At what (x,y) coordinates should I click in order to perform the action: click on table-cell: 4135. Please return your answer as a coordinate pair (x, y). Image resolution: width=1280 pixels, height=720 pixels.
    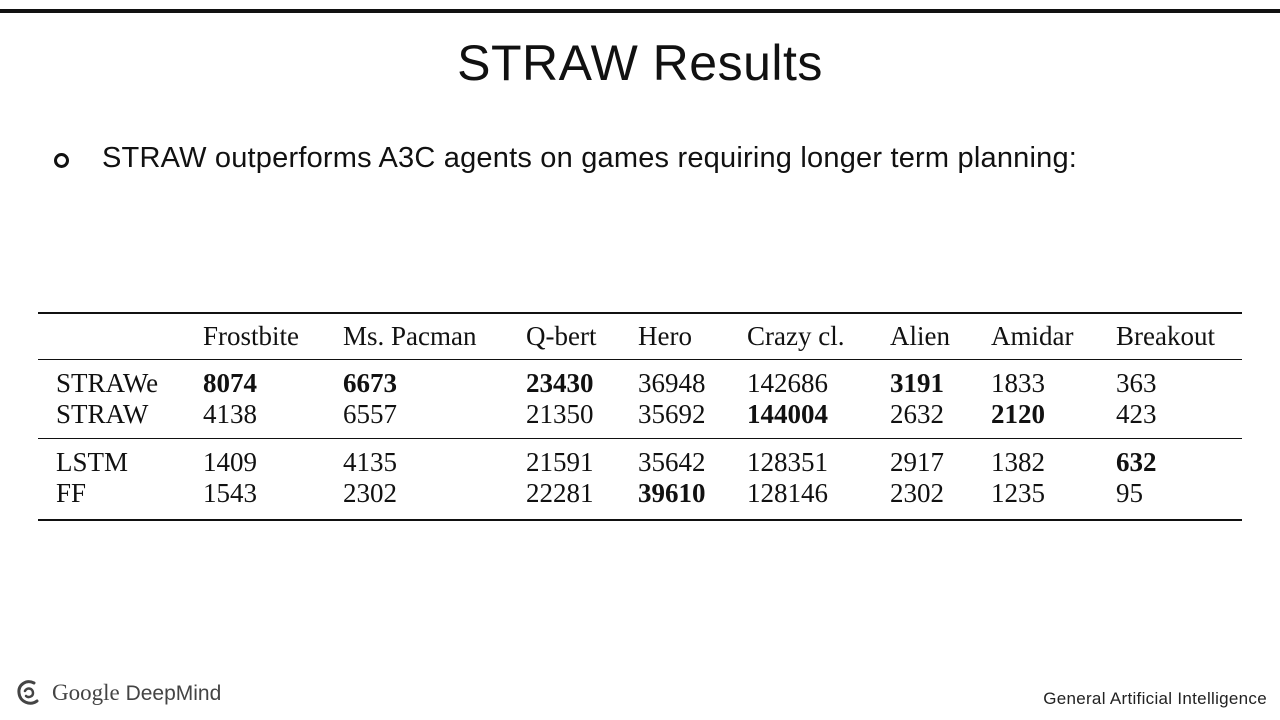
    Looking at the image, I should click on (370, 461).